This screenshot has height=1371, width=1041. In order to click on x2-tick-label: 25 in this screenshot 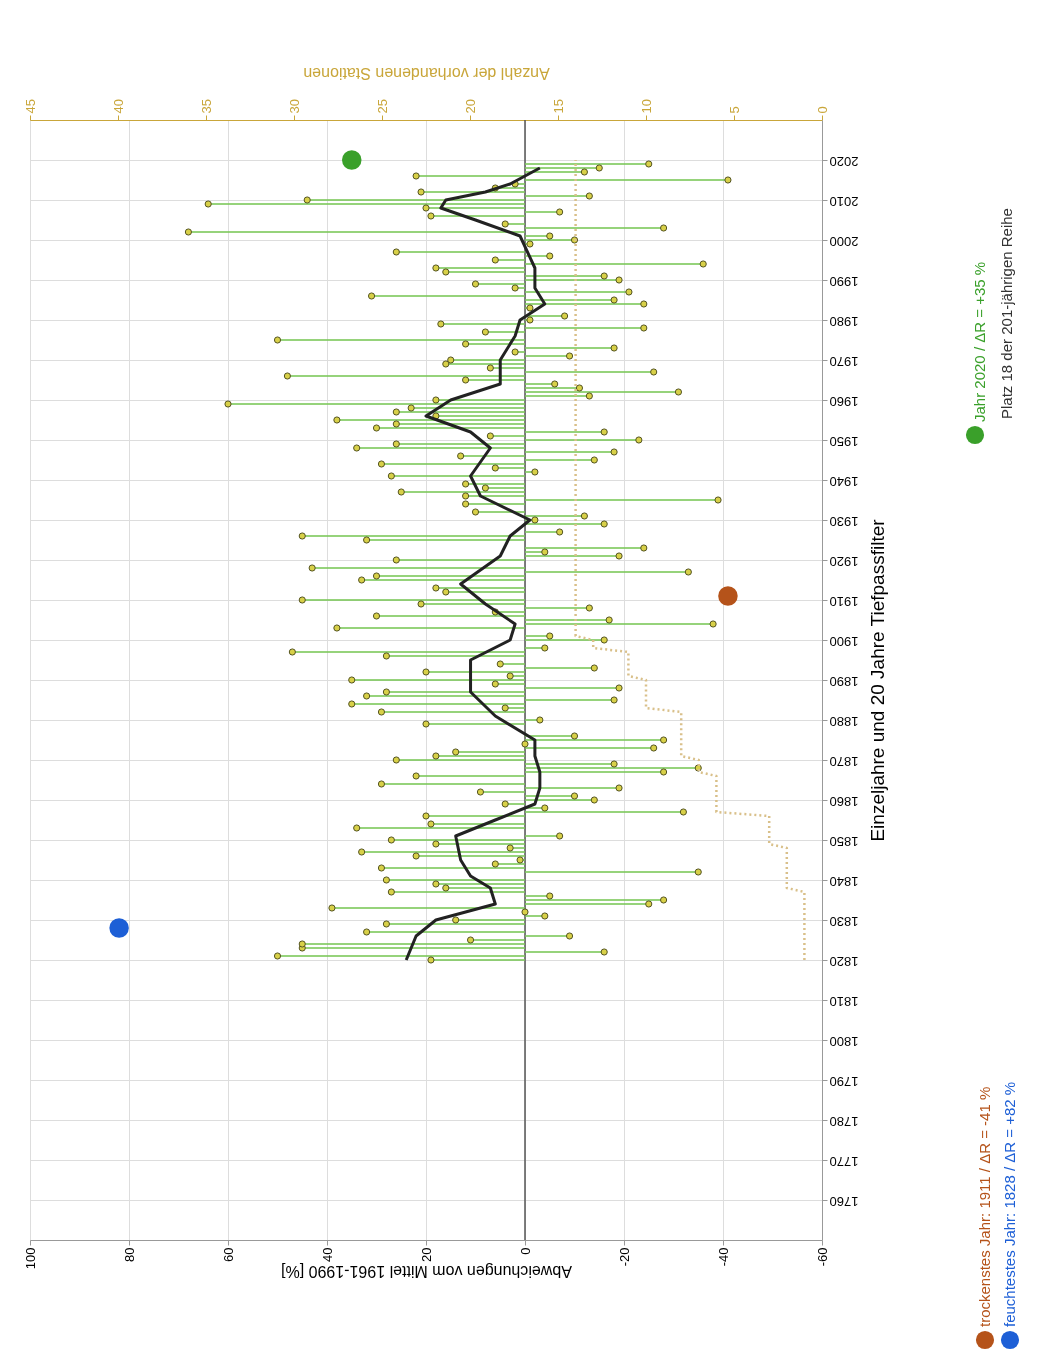, I will do `click(382, 106)`.